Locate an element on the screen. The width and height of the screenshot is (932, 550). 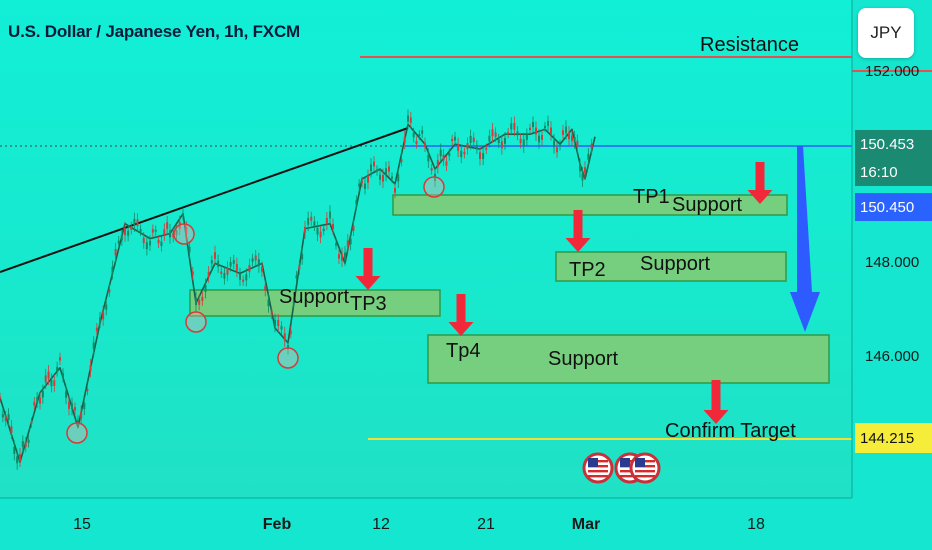
us-flag-canton is located at coordinates (625, 462).